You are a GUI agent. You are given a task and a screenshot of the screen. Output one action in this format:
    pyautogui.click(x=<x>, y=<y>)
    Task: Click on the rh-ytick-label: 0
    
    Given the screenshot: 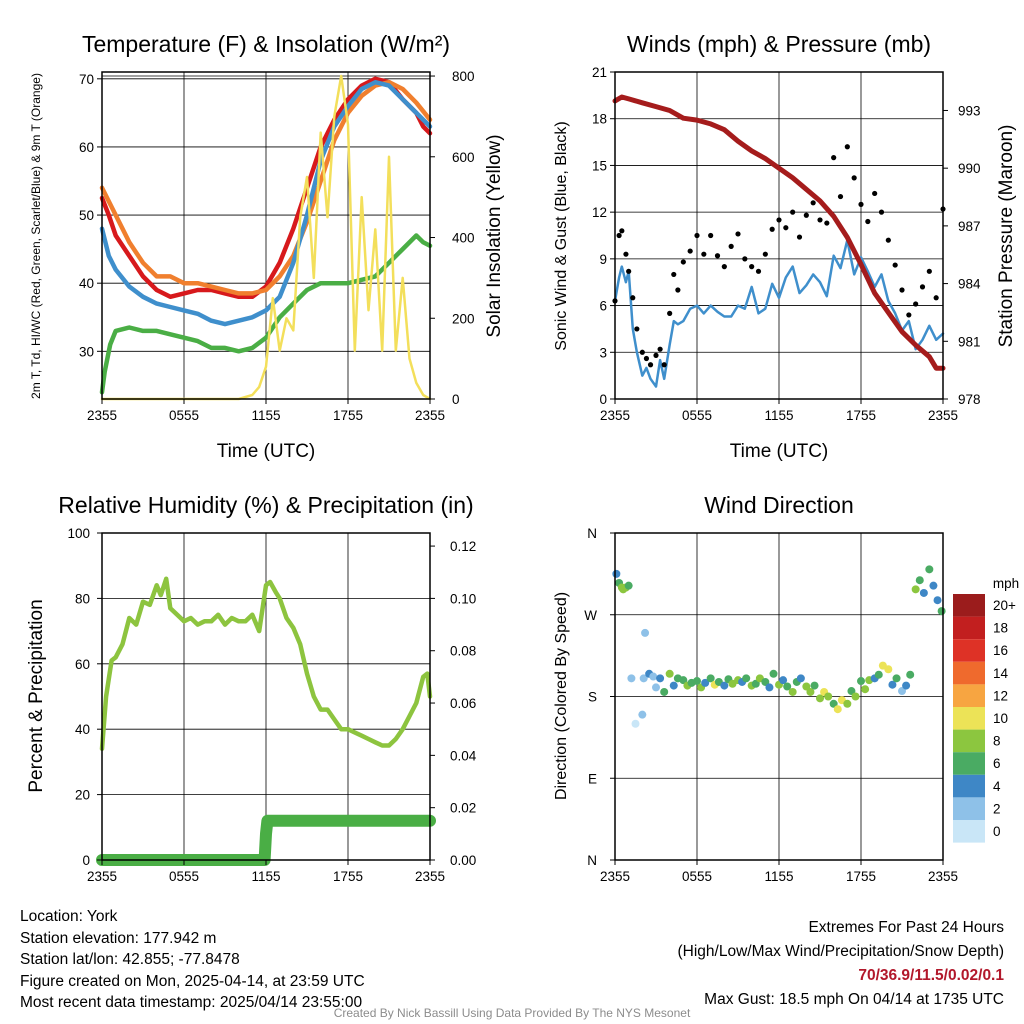 What is the action you would take?
    pyautogui.click(x=86, y=860)
    